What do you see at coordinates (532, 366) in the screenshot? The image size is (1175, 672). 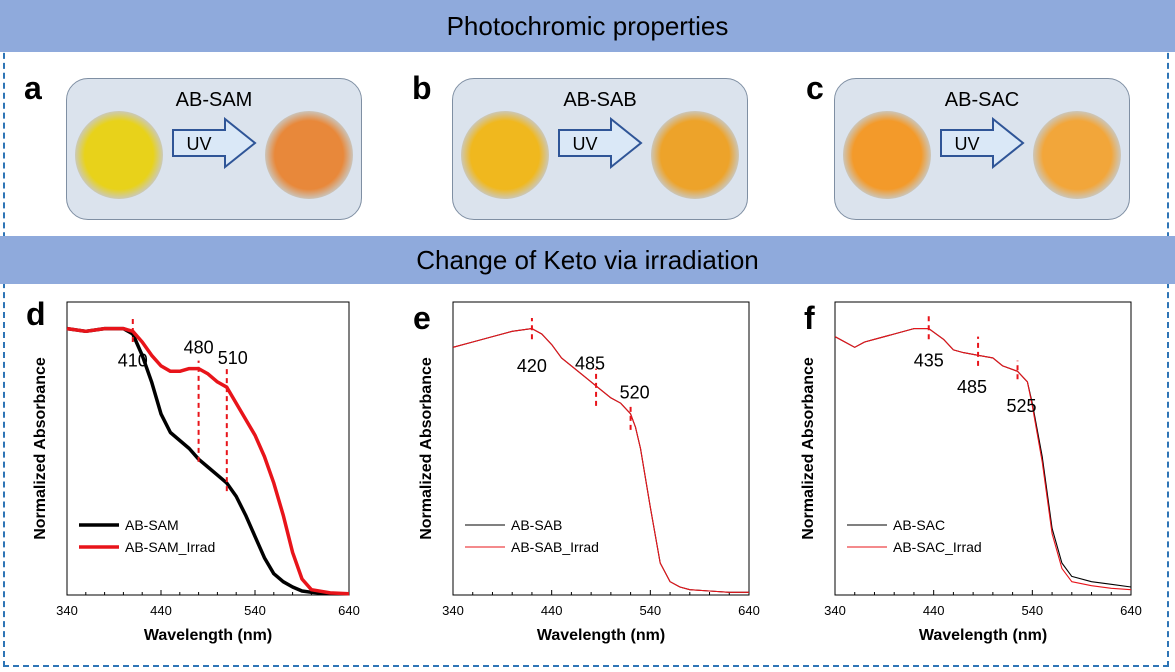 I see `peak-label-420: 420` at bounding box center [532, 366].